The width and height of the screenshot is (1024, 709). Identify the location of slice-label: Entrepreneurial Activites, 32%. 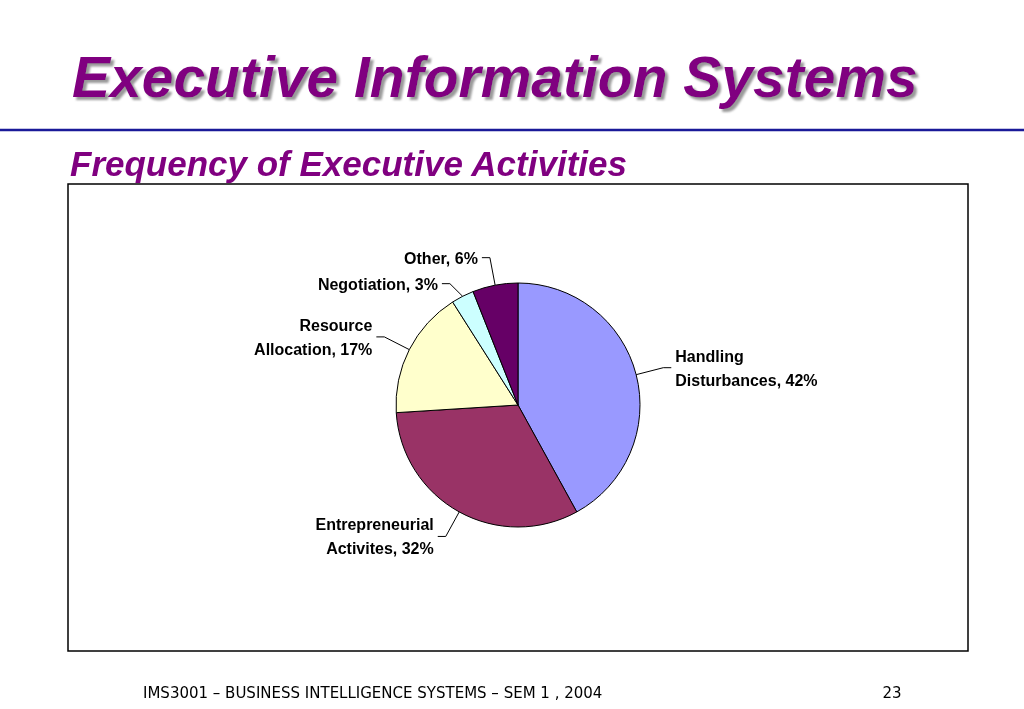
(374, 537).